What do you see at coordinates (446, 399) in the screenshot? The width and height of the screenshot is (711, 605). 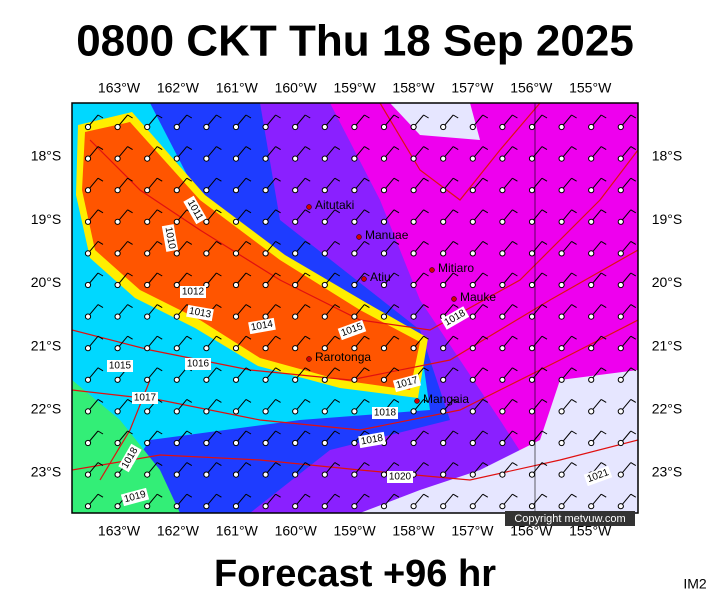 I see `place-label: Mangaia` at bounding box center [446, 399].